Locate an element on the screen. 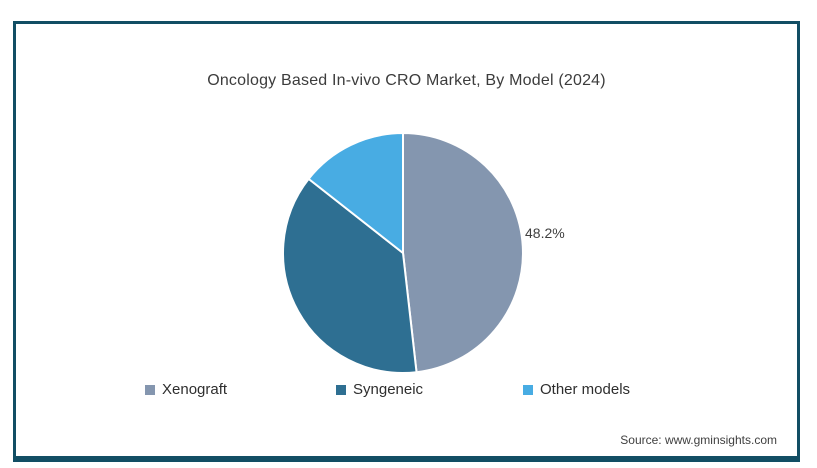  legend-item-syngeneic: Syngeneic is located at coordinates (379, 389).